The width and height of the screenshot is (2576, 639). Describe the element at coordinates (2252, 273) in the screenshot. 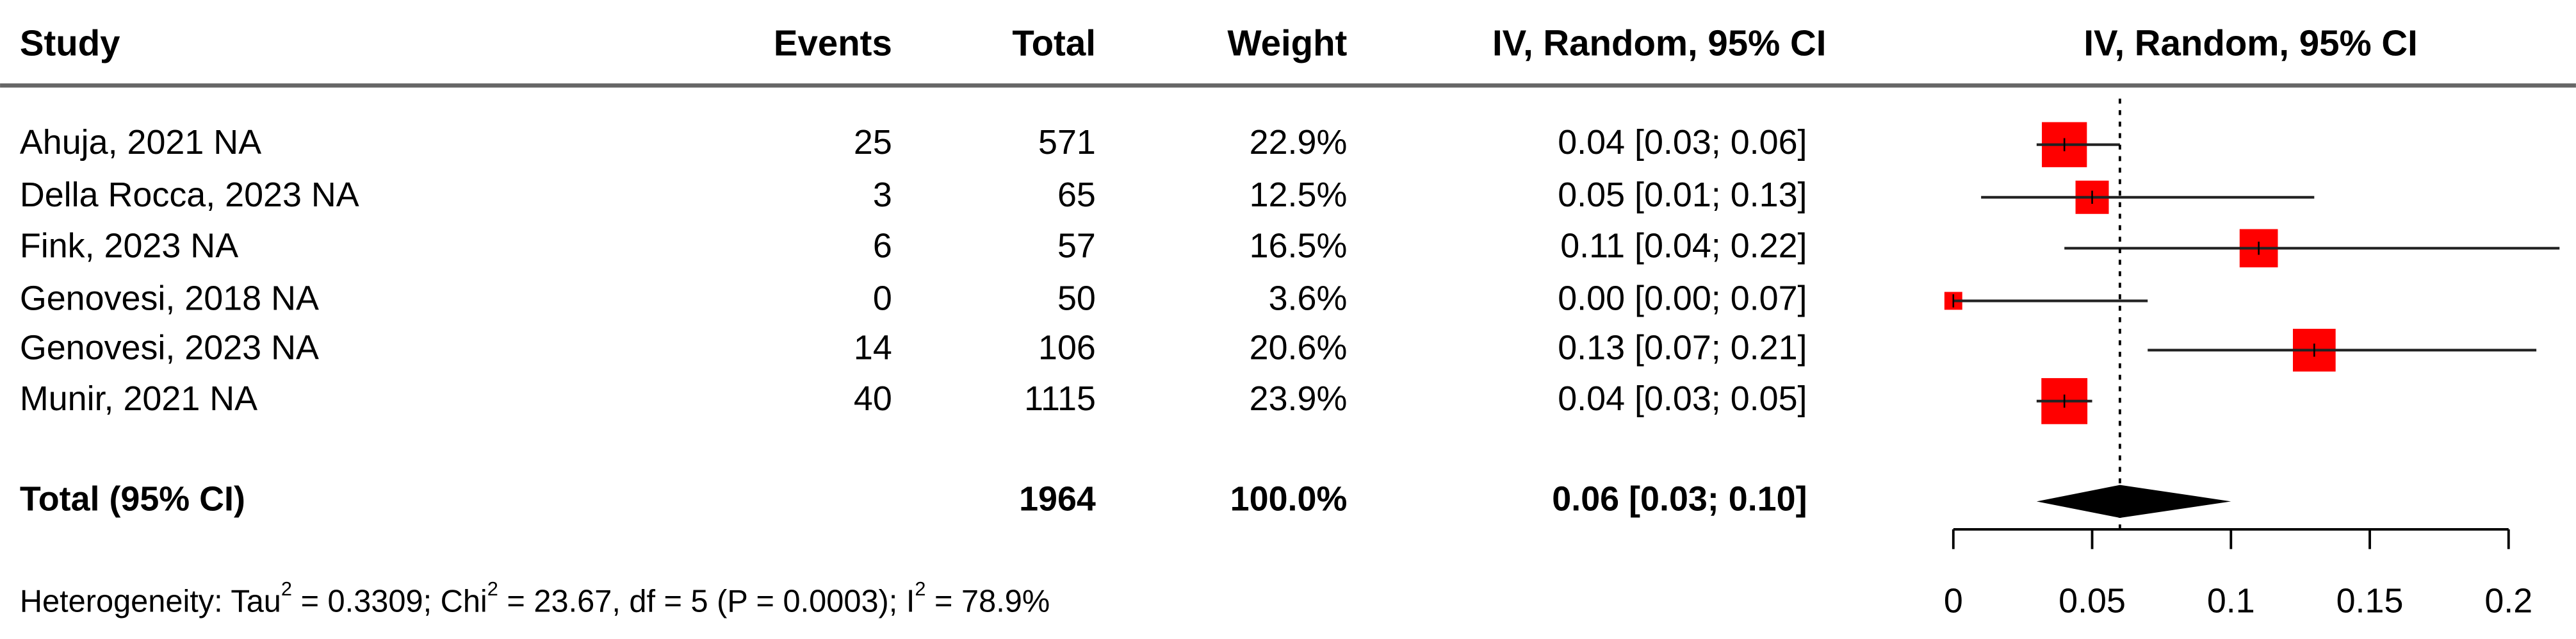

I see `plot-area` at that location.